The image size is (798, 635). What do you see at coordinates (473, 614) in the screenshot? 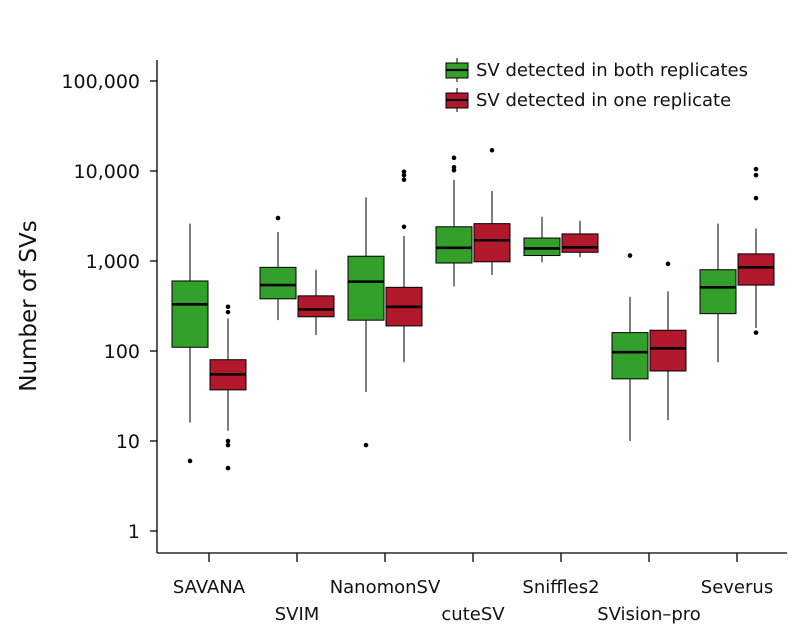
I see `x-tick-label: cuteSV` at bounding box center [473, 614].